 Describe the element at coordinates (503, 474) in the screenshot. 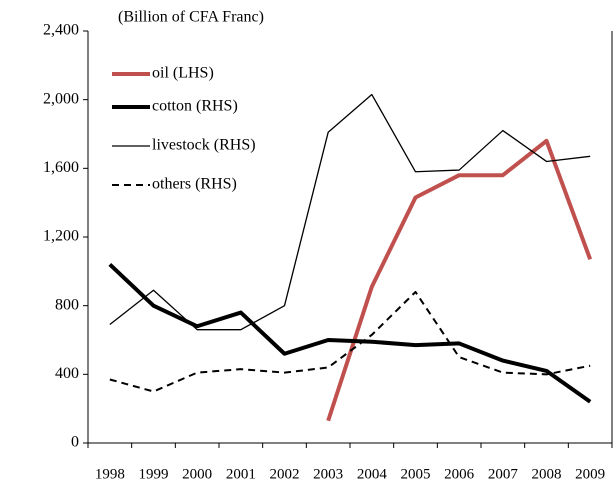

I see `x-tick-label: 2007` at that location.